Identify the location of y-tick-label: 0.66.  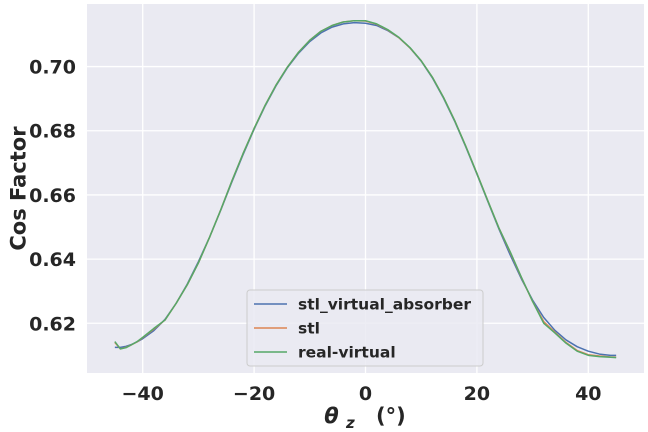
(52, 196).